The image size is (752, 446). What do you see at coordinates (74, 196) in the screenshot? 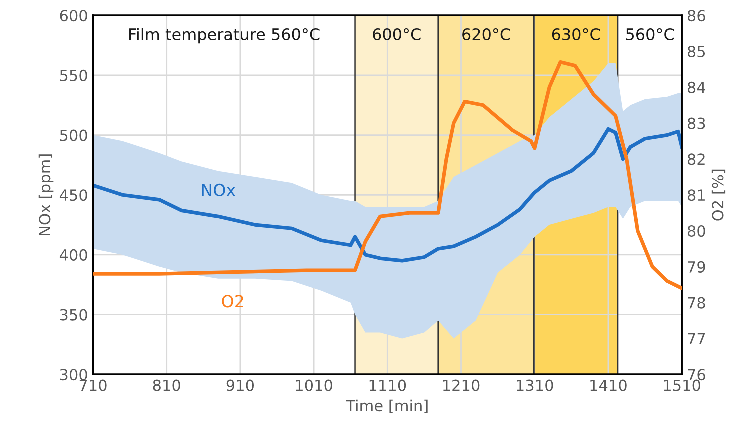
I see `y-tick-label: 450` at bounding box center [74, 196].